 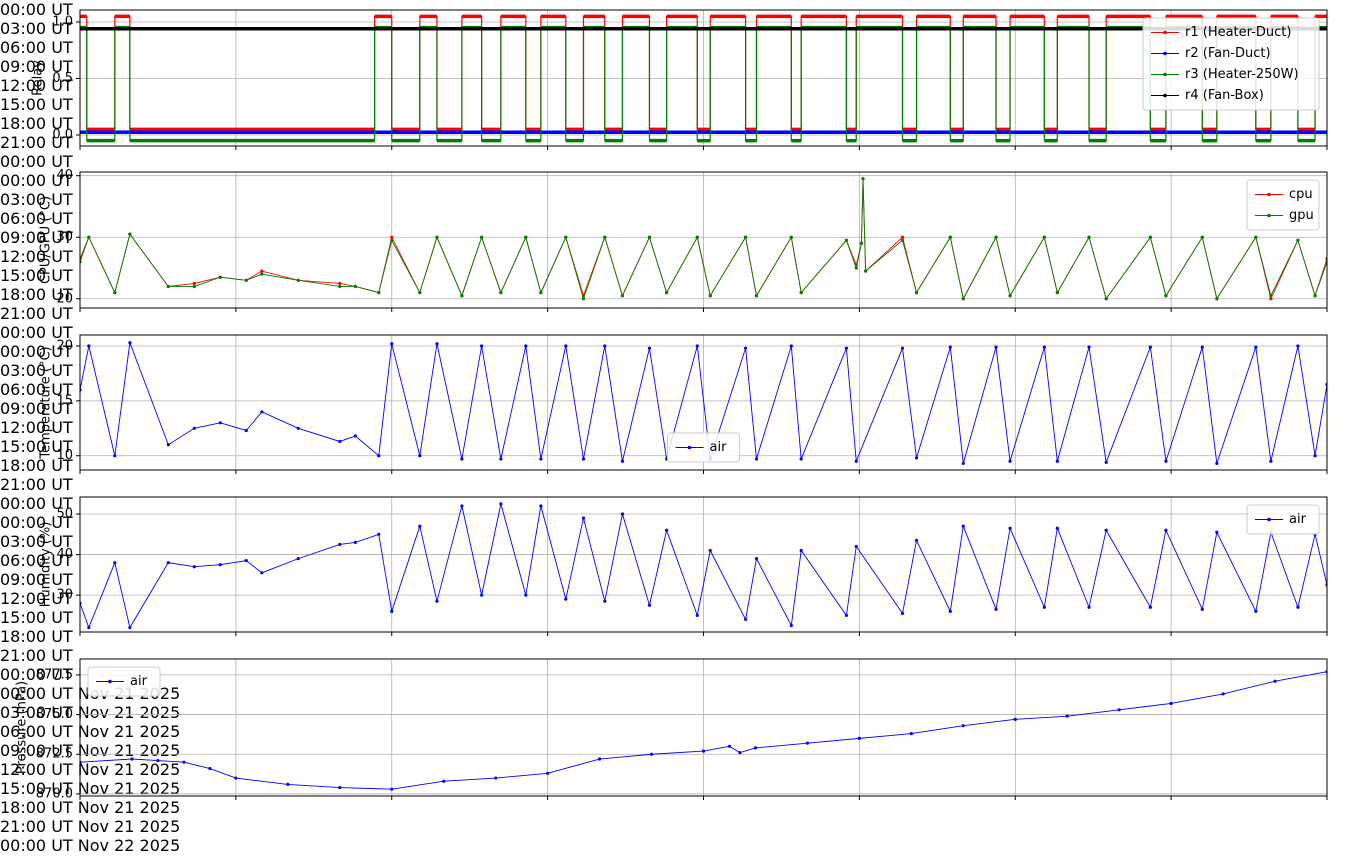 I want to click on y-tick-label: 30, so click(x=64, y=595).